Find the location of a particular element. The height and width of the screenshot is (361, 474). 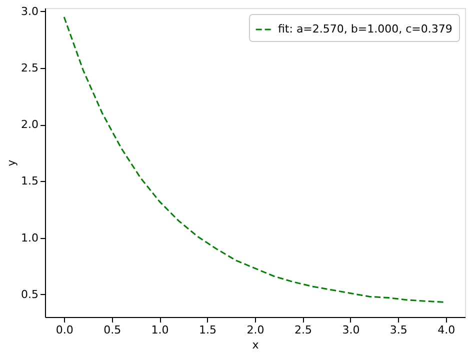

x-tick-label: 3.5 is located at coordinates (399, 330).